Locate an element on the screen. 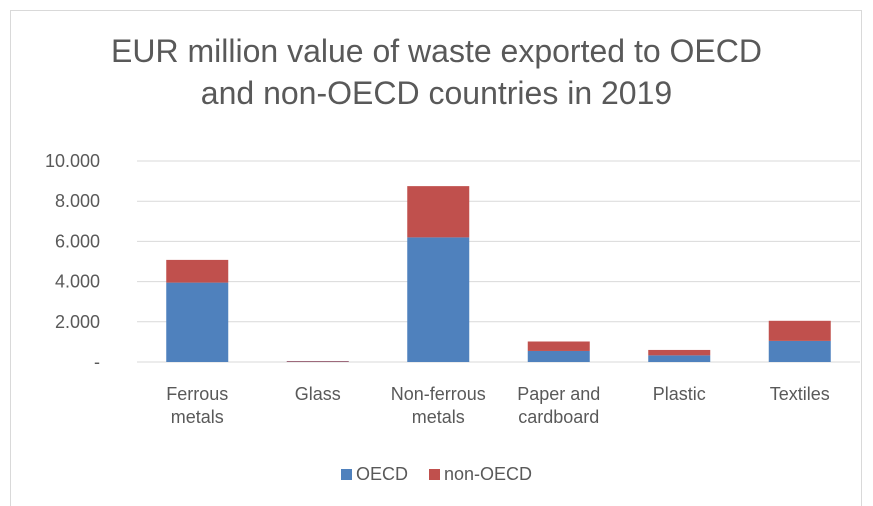 This screenshot has width=873, height=506. x-tick-label: Textiles is located at coordinates (800, 394).